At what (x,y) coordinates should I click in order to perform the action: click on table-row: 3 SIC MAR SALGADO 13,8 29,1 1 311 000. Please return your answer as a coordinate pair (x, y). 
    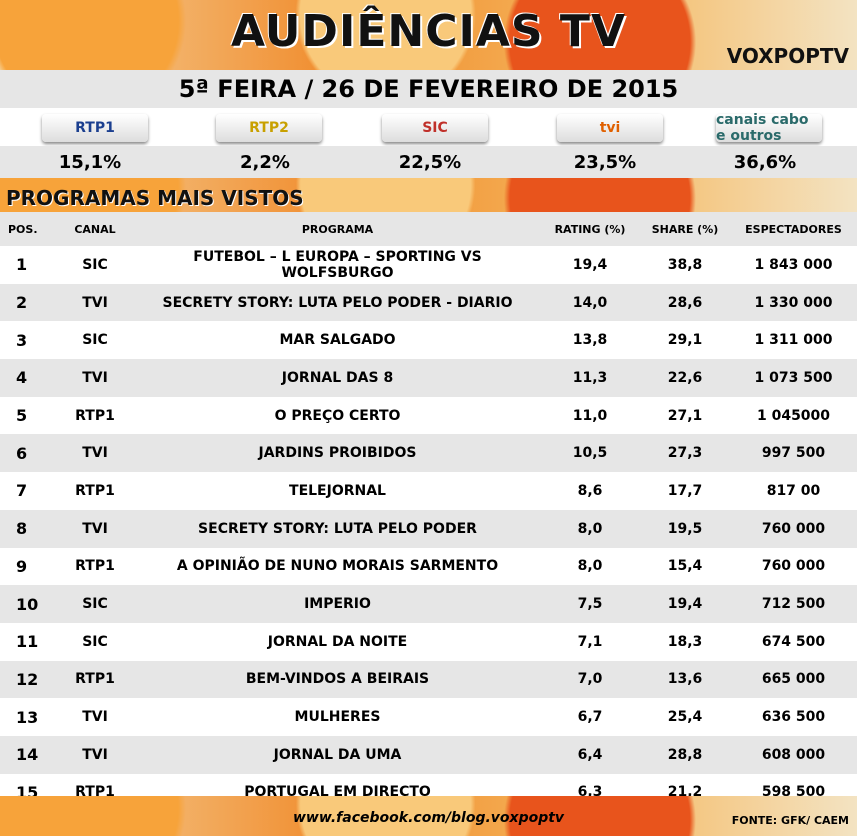
    Looking at the image, I should click on (428, 340).